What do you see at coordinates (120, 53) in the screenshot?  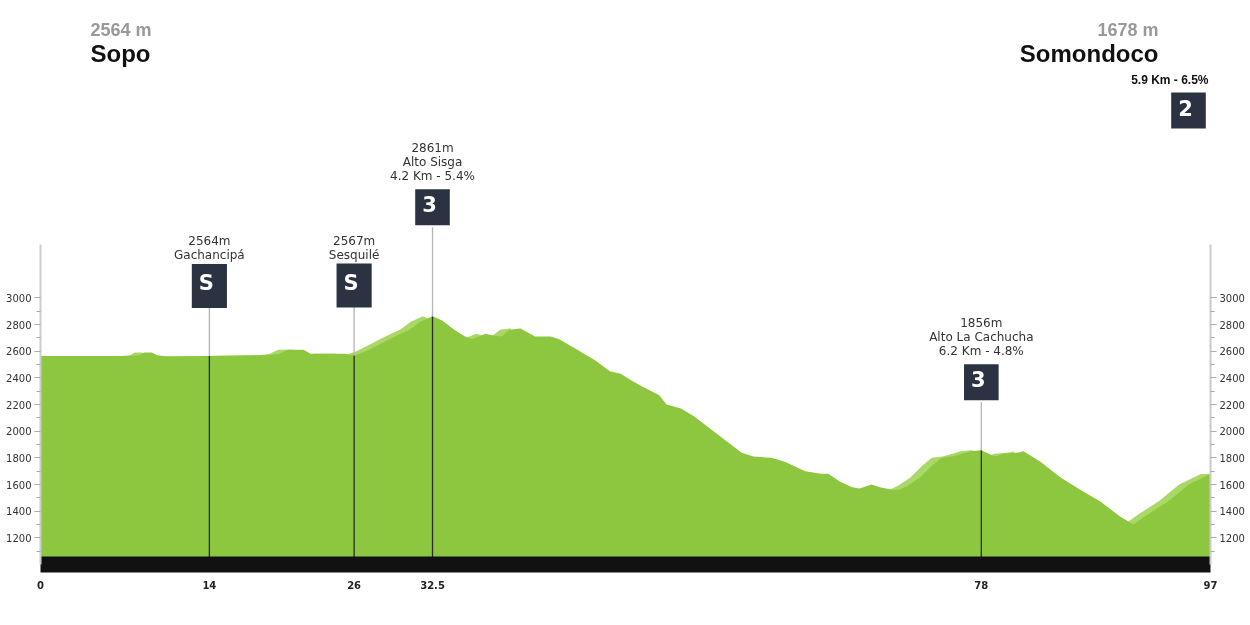 I see `text: Sopo` at bounding box center [120, 53].